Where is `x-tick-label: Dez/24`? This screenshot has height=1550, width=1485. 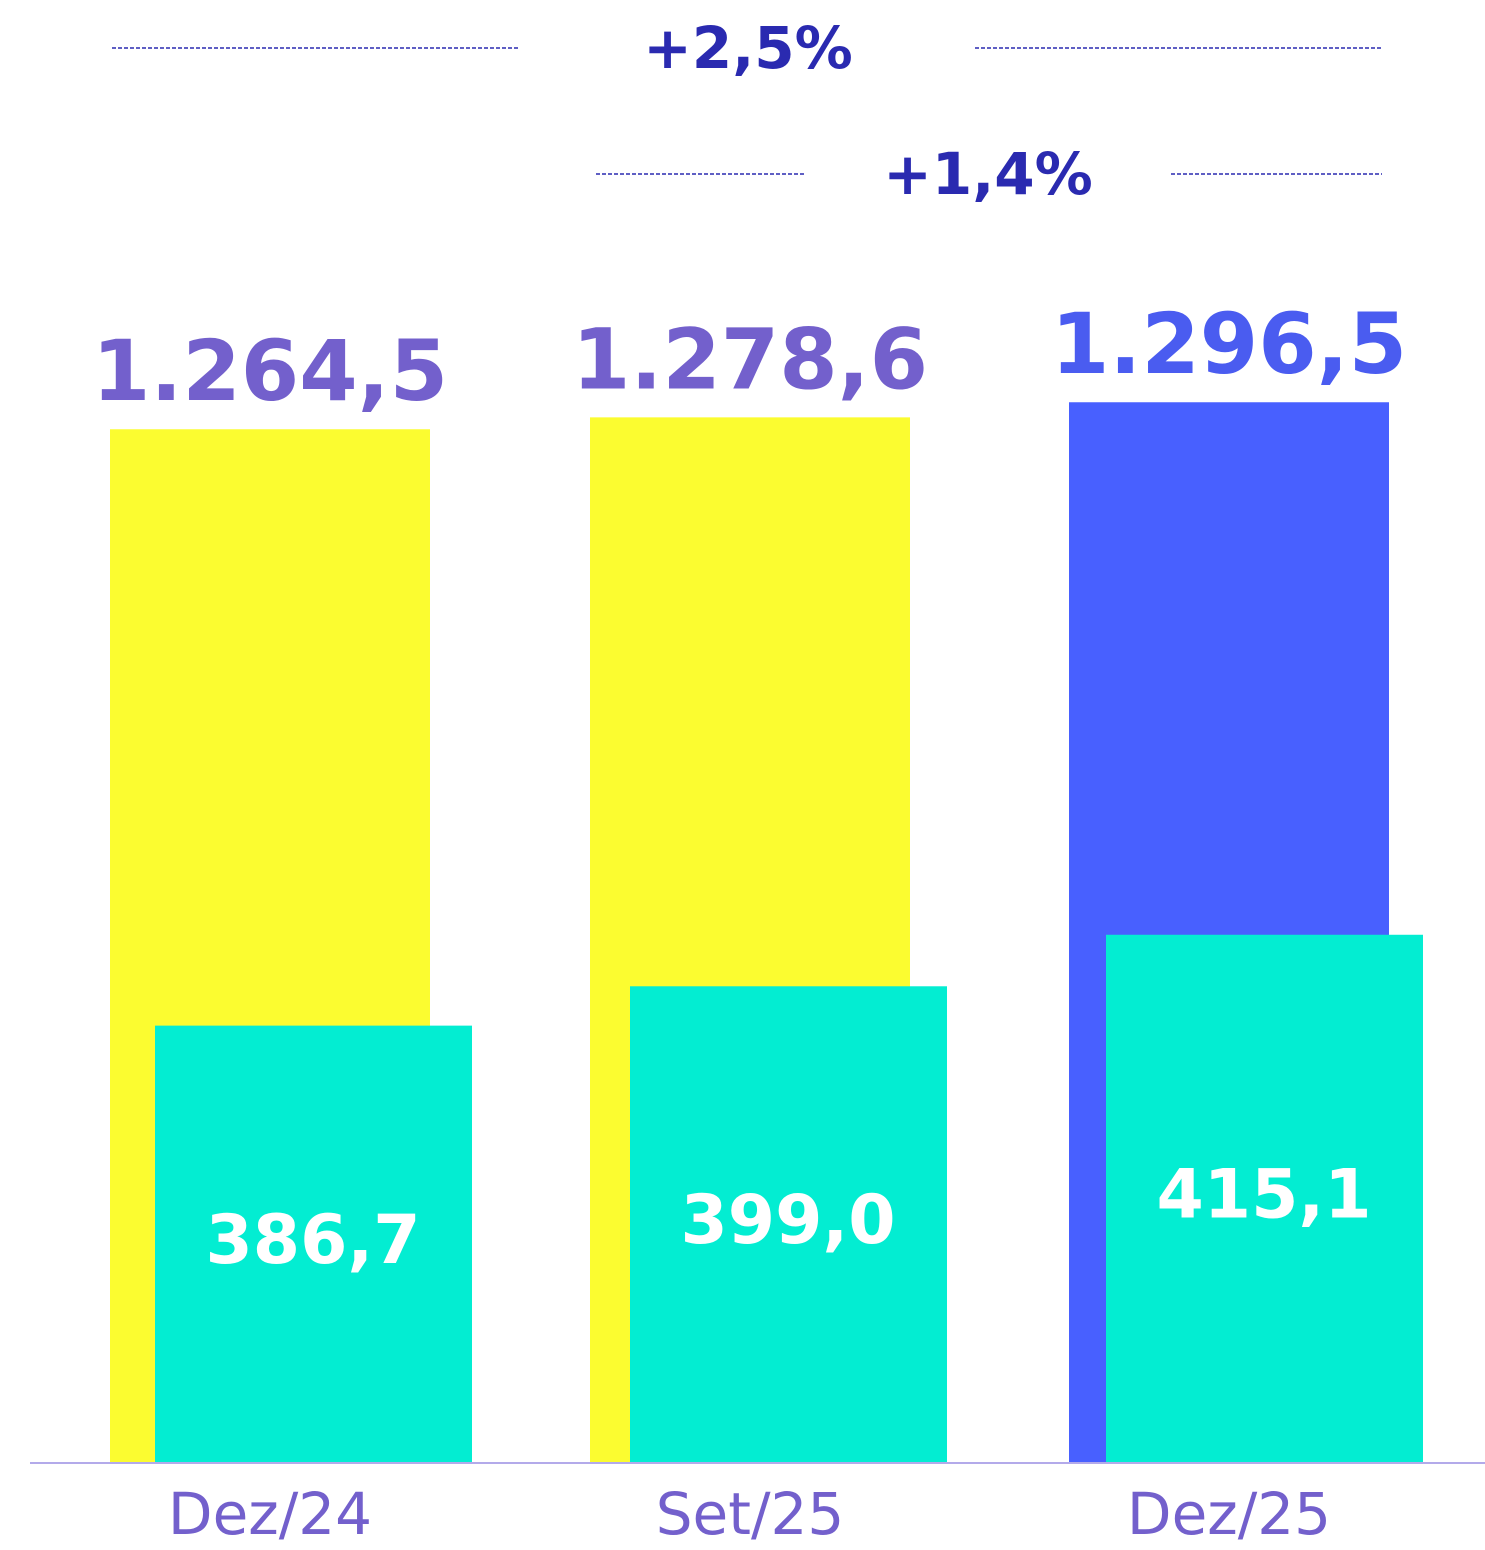
x-tick-label: Dez/24 is located at coordinates (270, 1514).